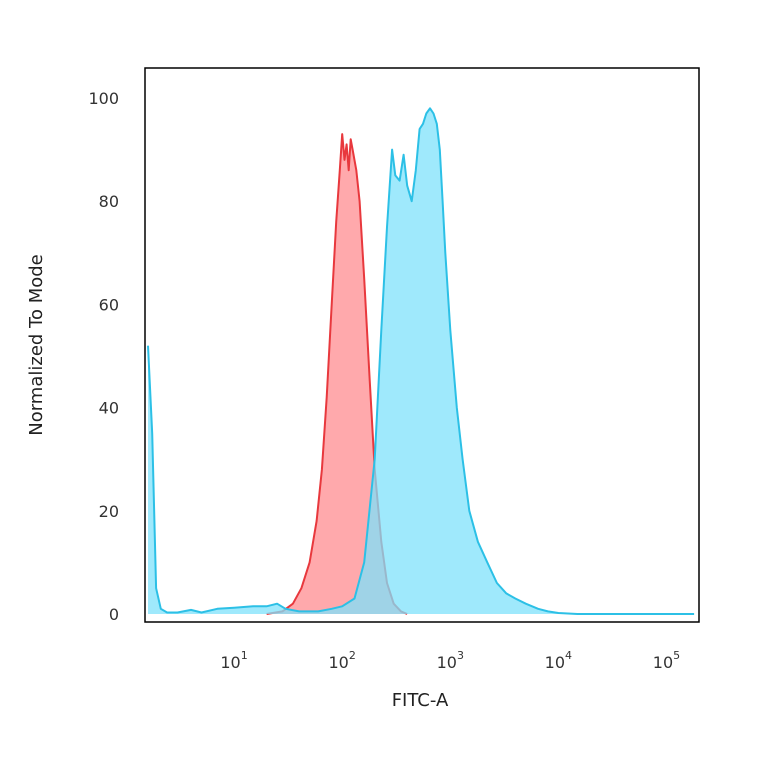 This screenshot has width=764, height=764. What do you see at coordinates (109, 201) in the screenshot?
I see `y-tick-label: 80` at bounding box center [109, 201].